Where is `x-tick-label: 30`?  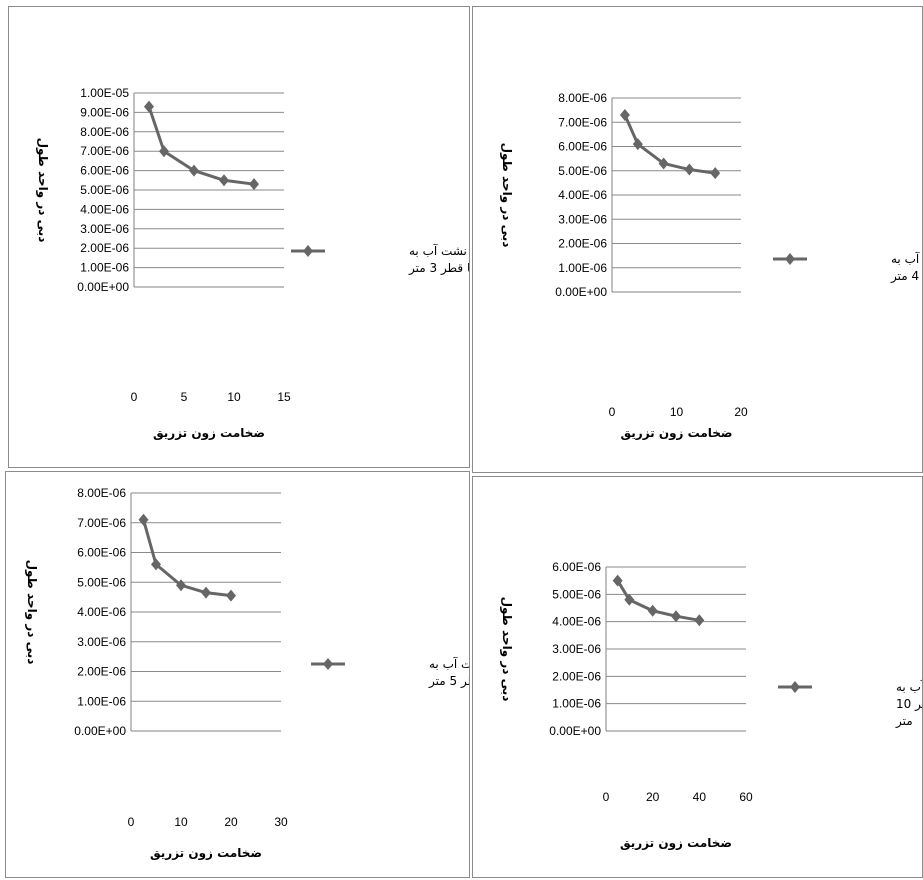 x-tick-label: 30 is located at coordinates (281, 822).